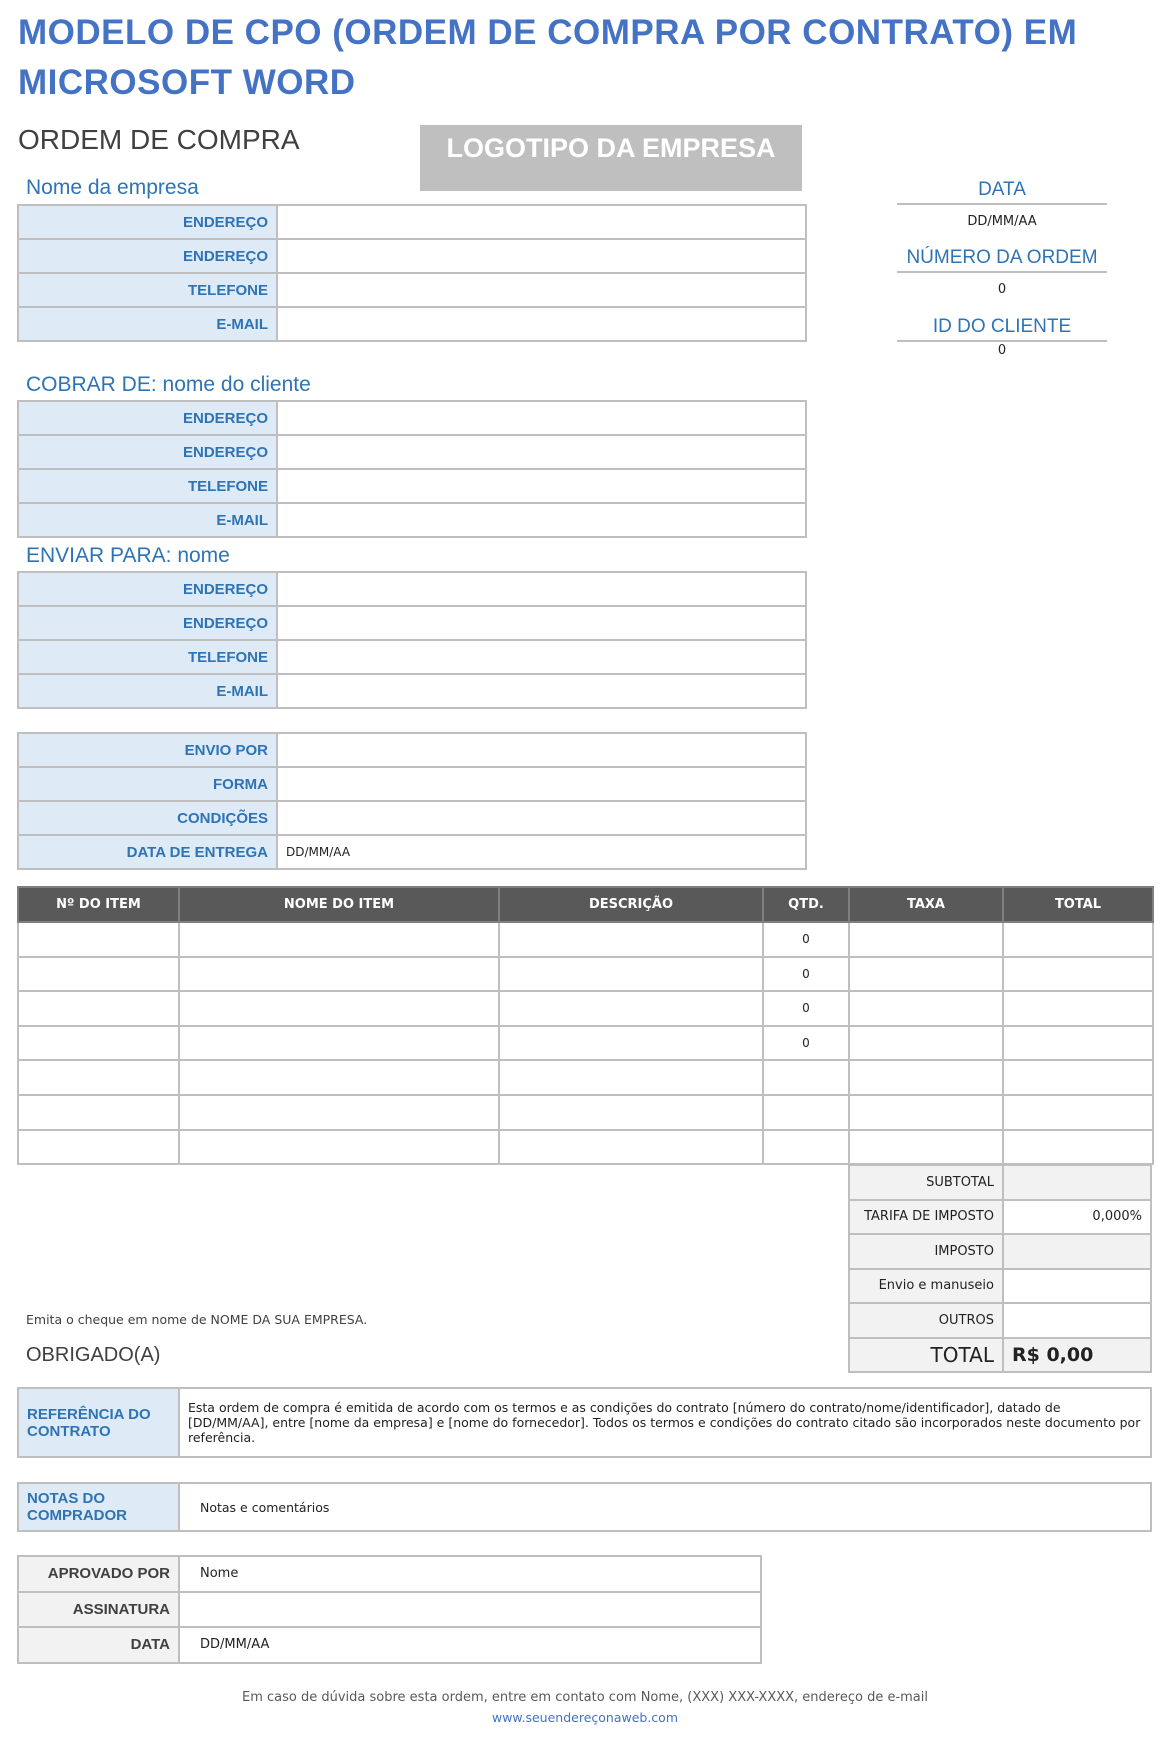 Image resolution: width=1170 pixels, height=1748 pixels. Describe the element at coordinates (541, 852) in the screenshot. I see `field-input: DD/MM/AA` at that location.